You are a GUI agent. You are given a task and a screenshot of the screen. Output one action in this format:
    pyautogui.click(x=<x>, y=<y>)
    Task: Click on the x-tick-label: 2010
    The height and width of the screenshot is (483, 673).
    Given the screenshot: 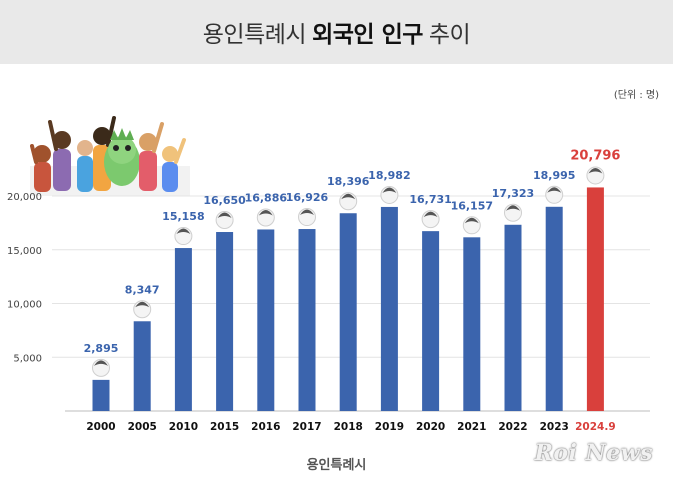 What is the action you would take?
    pyautogui.click(x=183, y=427)
    